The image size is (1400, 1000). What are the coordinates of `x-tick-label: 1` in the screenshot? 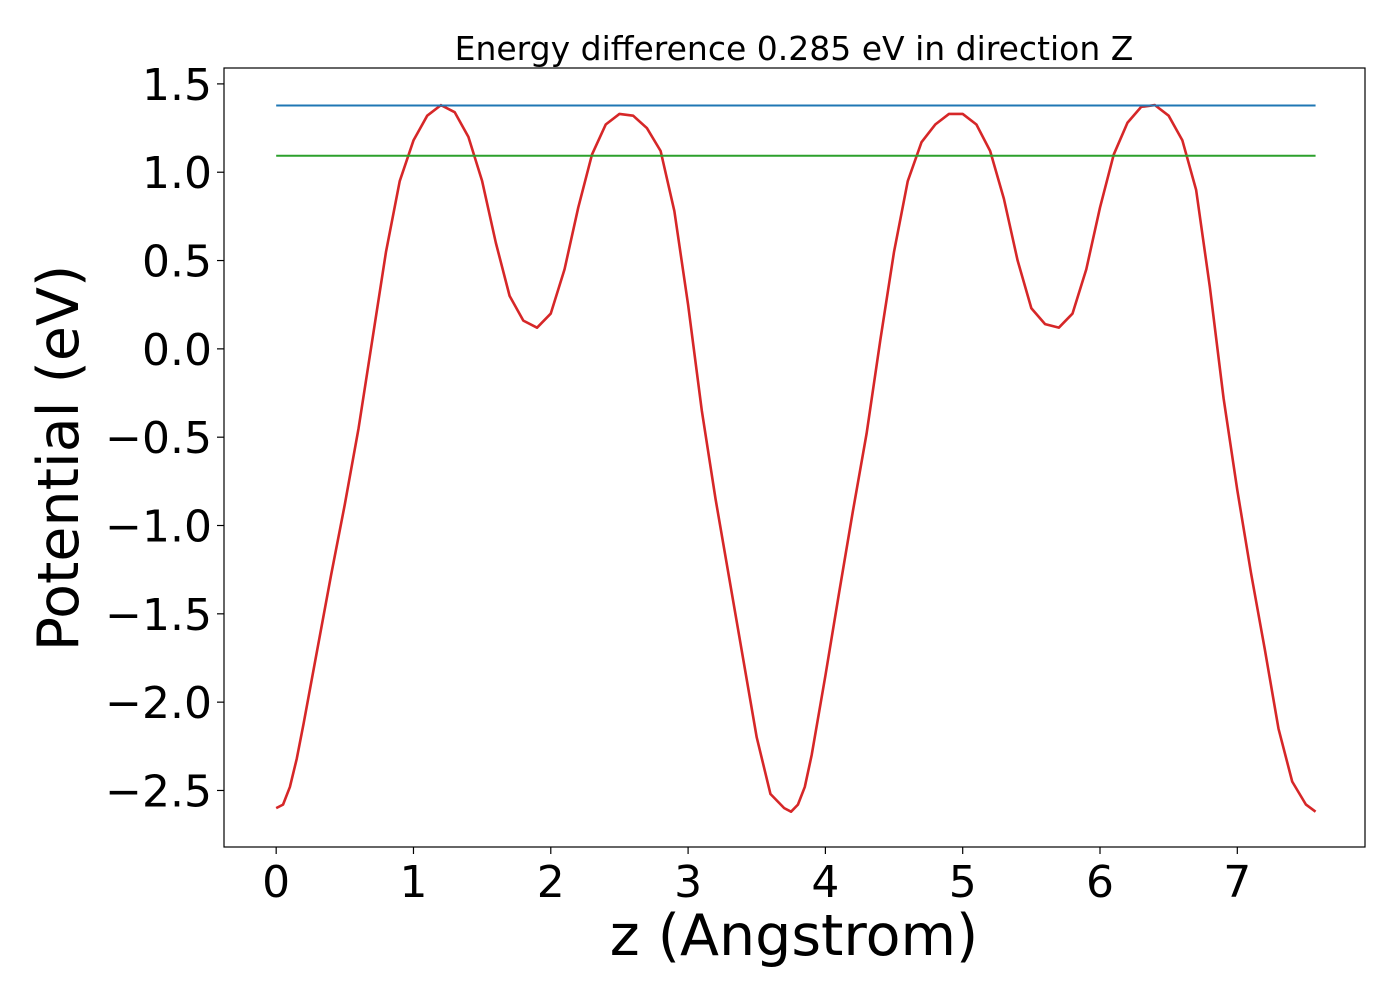 It's located at (413, 882).